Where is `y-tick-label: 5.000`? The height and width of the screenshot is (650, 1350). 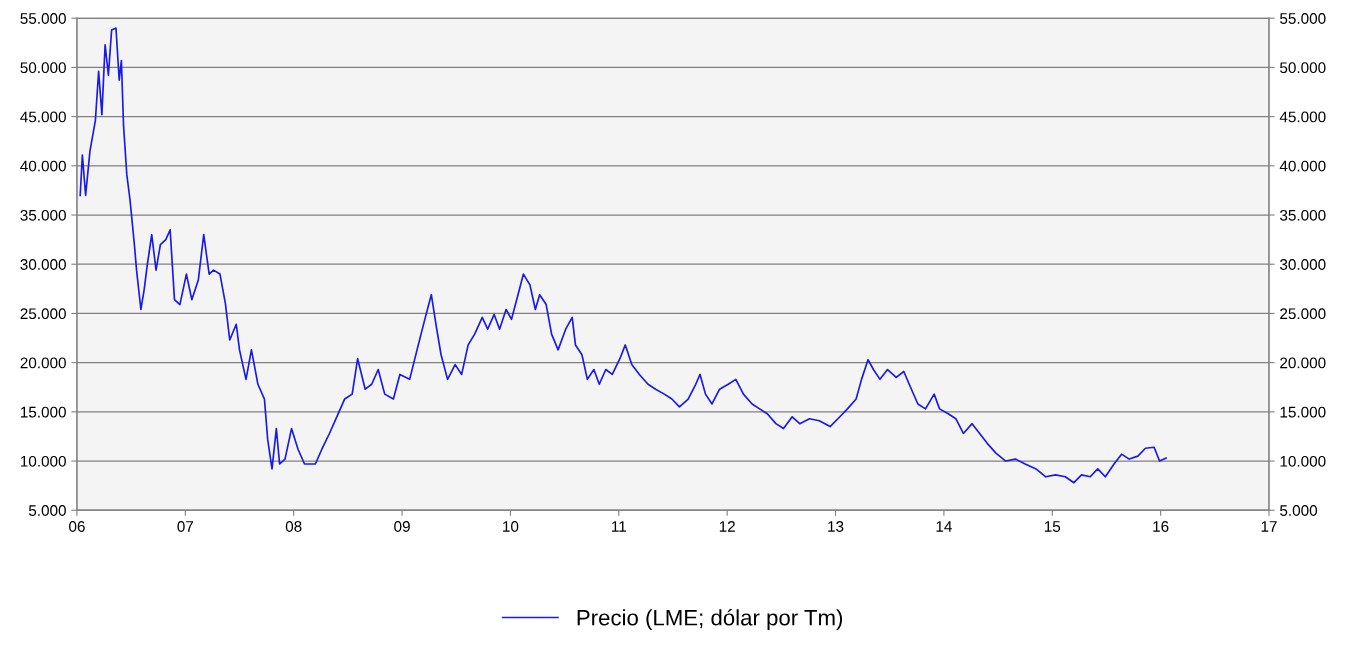 y-tick-label: 5.000 is located at coordinates (47, 510).